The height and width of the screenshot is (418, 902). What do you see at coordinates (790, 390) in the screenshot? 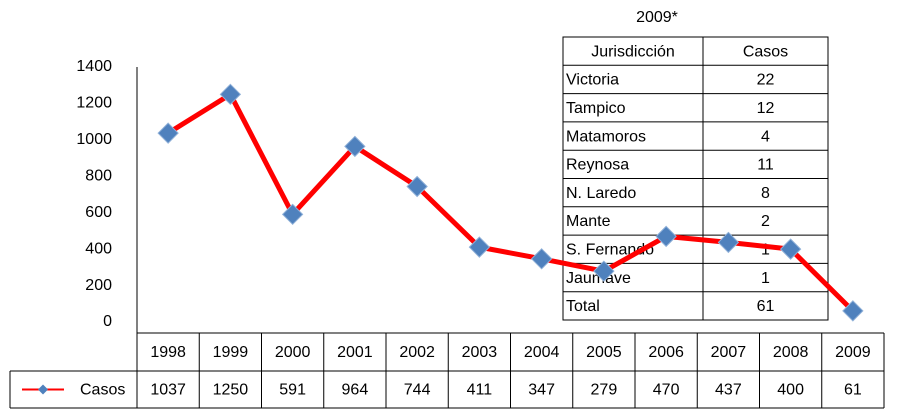
I see `data-label: 400` at bounding box center [790, 390].